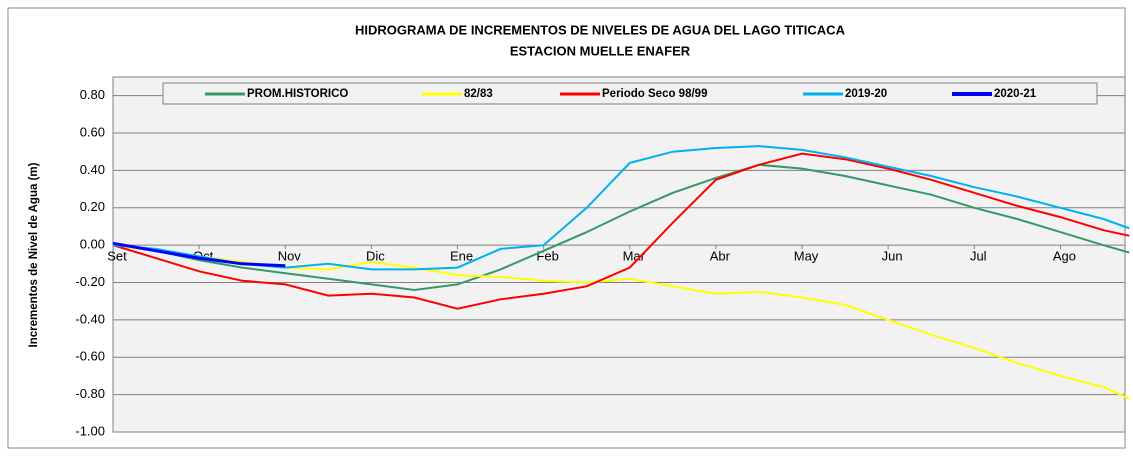 This screenshot has height=460, width=1133. What do you see at coordinates (92, 131) in the screenshot?
I see `y-tick-label: 0.60` at bounding box center [92, 131].